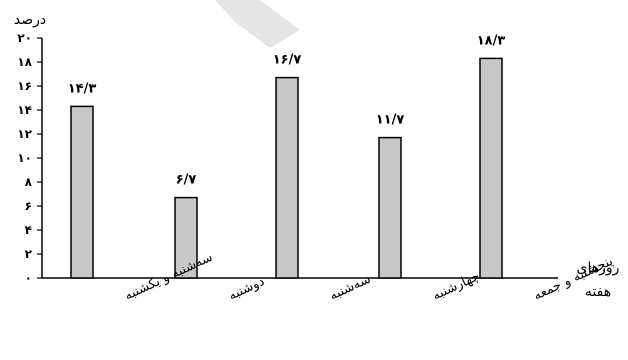  What do you see at coordinates (456, 286) in the screenshot?
I see `x-category-label: چهارشنبه` at bounding box center [456, 286].